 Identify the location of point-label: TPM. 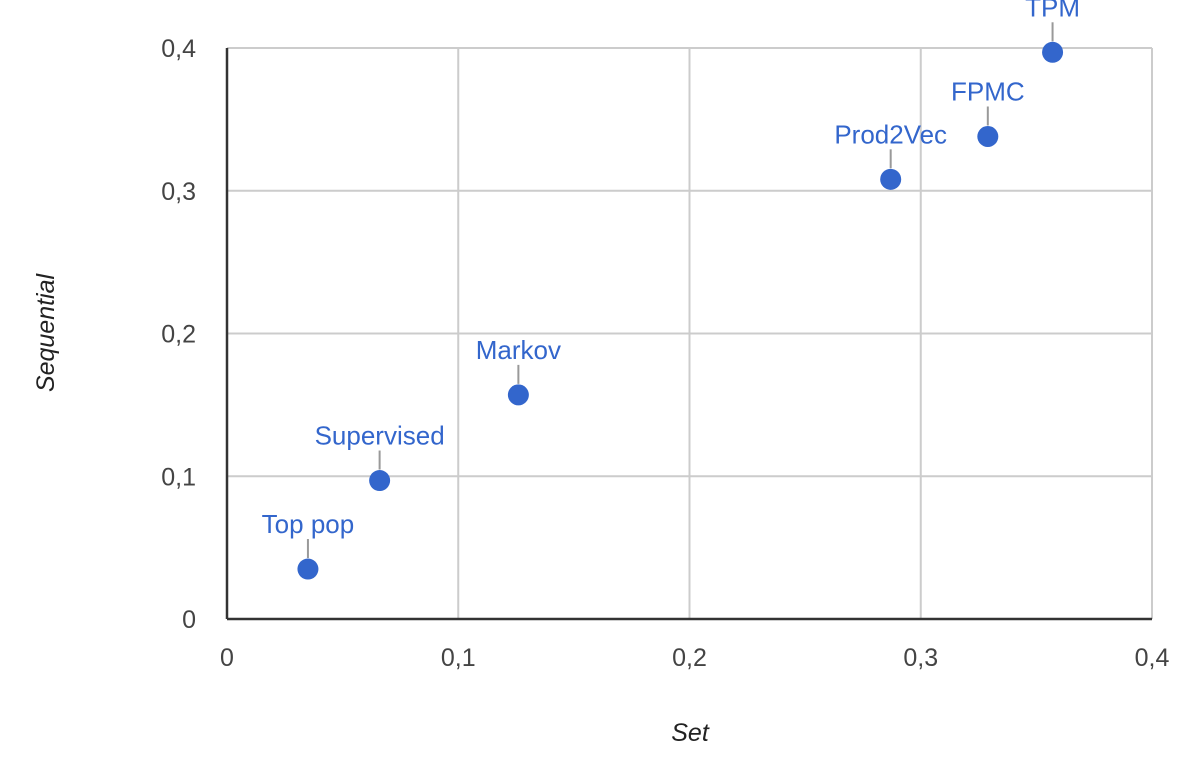
(1052, 11).